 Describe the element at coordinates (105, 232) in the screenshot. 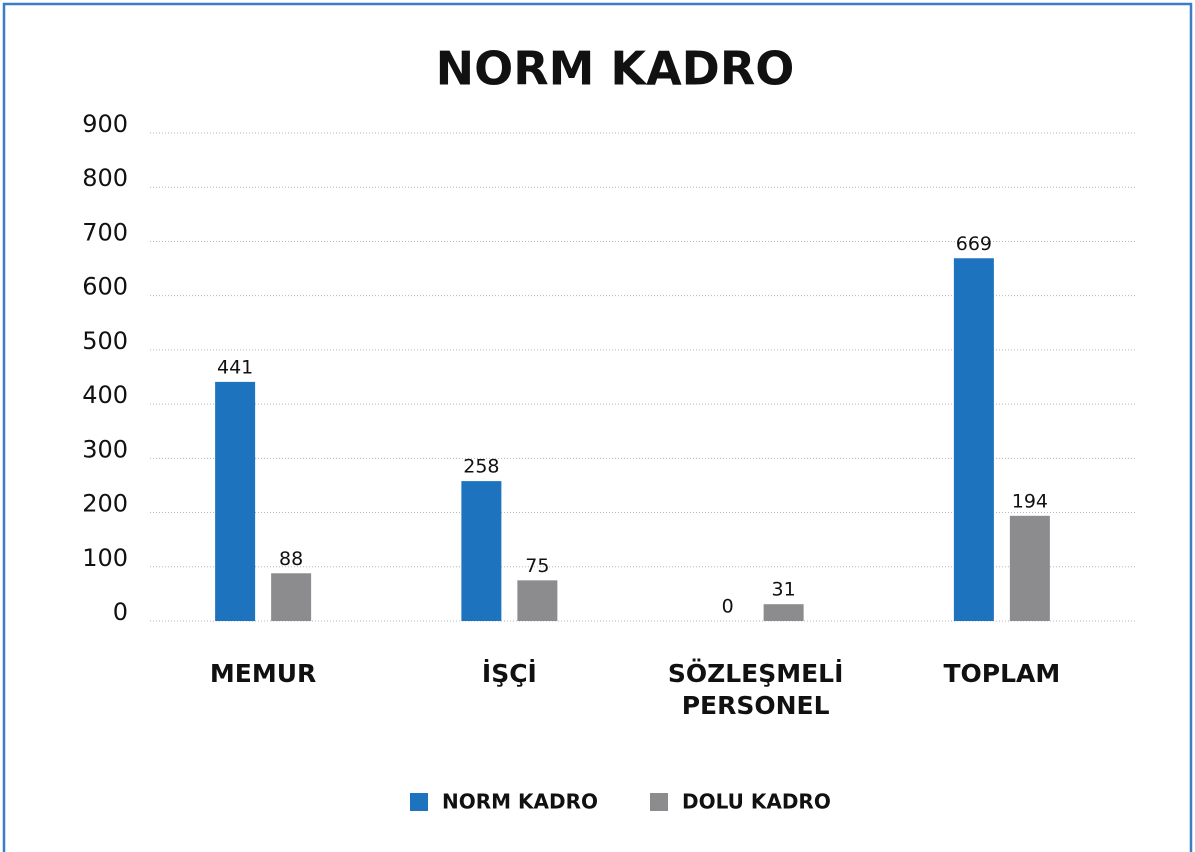

I see `y-tick-label: 700` at that location.